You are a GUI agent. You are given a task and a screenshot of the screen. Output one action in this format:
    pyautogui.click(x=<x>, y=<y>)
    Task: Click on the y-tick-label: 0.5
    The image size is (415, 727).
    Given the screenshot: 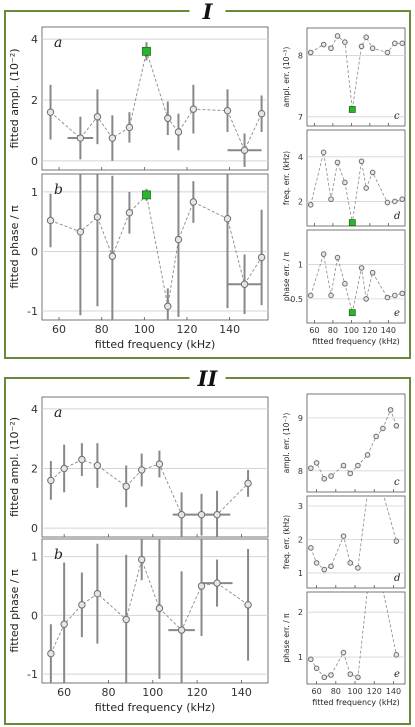 What is the action you would take?
    pyautogui.click(x=296, y=299)
    